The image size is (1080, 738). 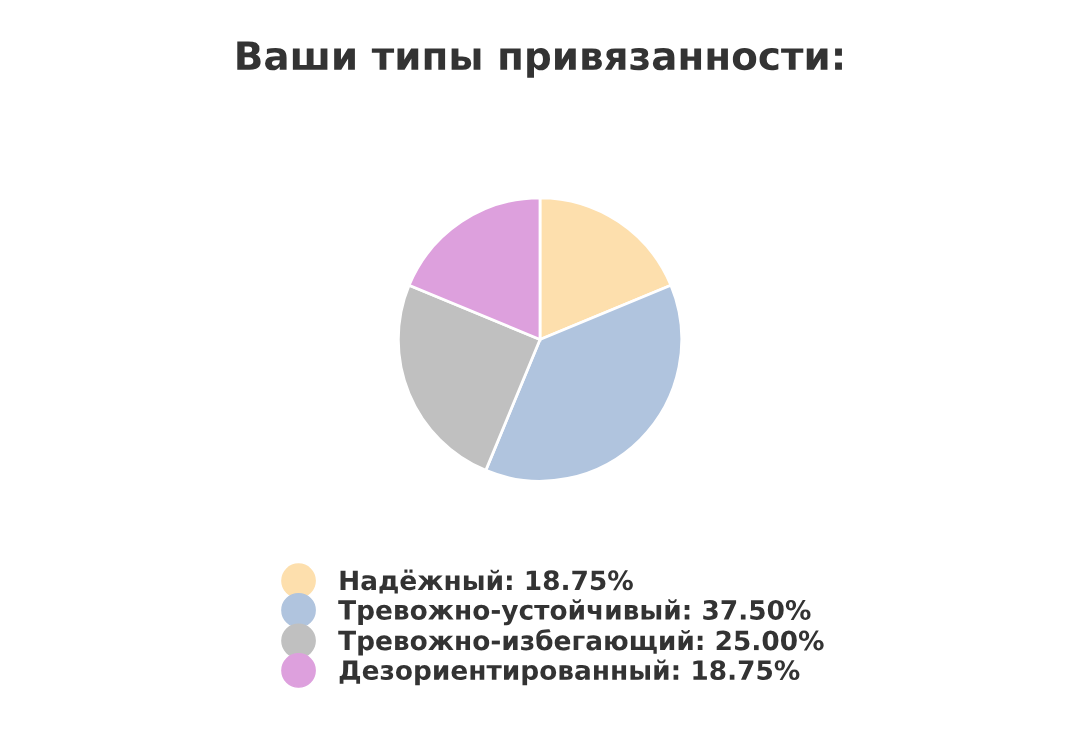 I want to click on chart-title: Ваши типы привязанности:, so click(x=539, y=59).